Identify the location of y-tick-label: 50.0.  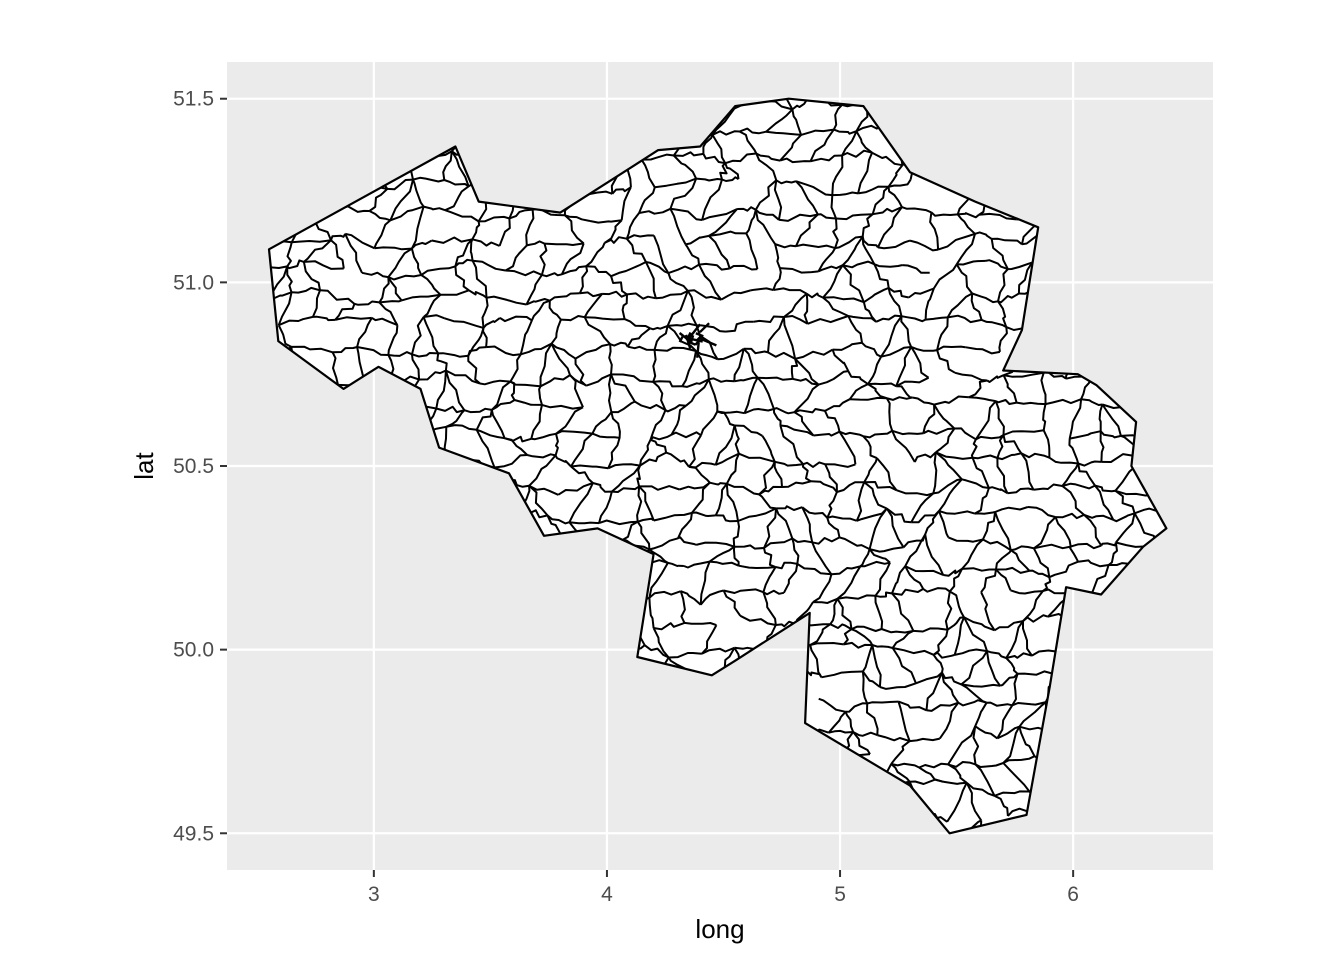
(193, 650).